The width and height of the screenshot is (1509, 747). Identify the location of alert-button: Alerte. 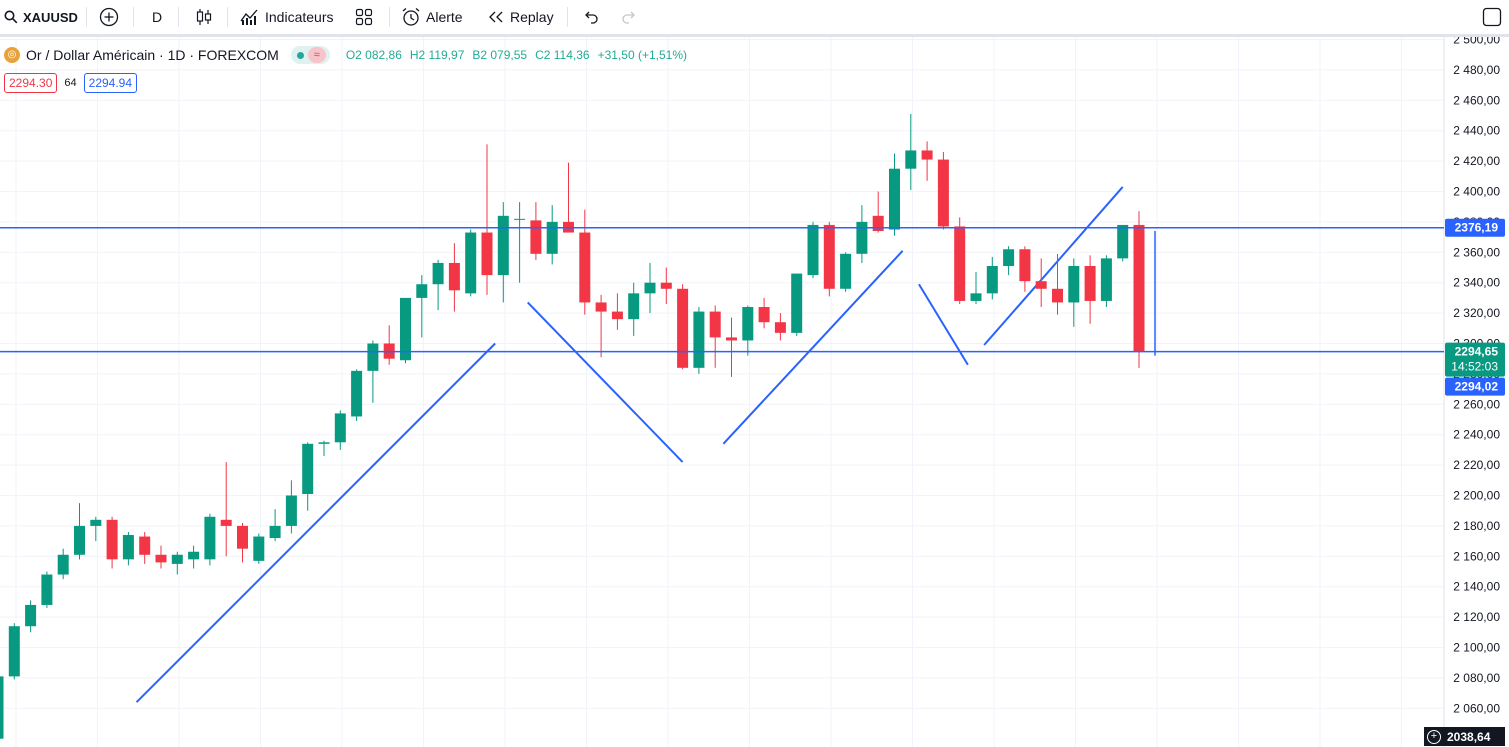
(432, 17).